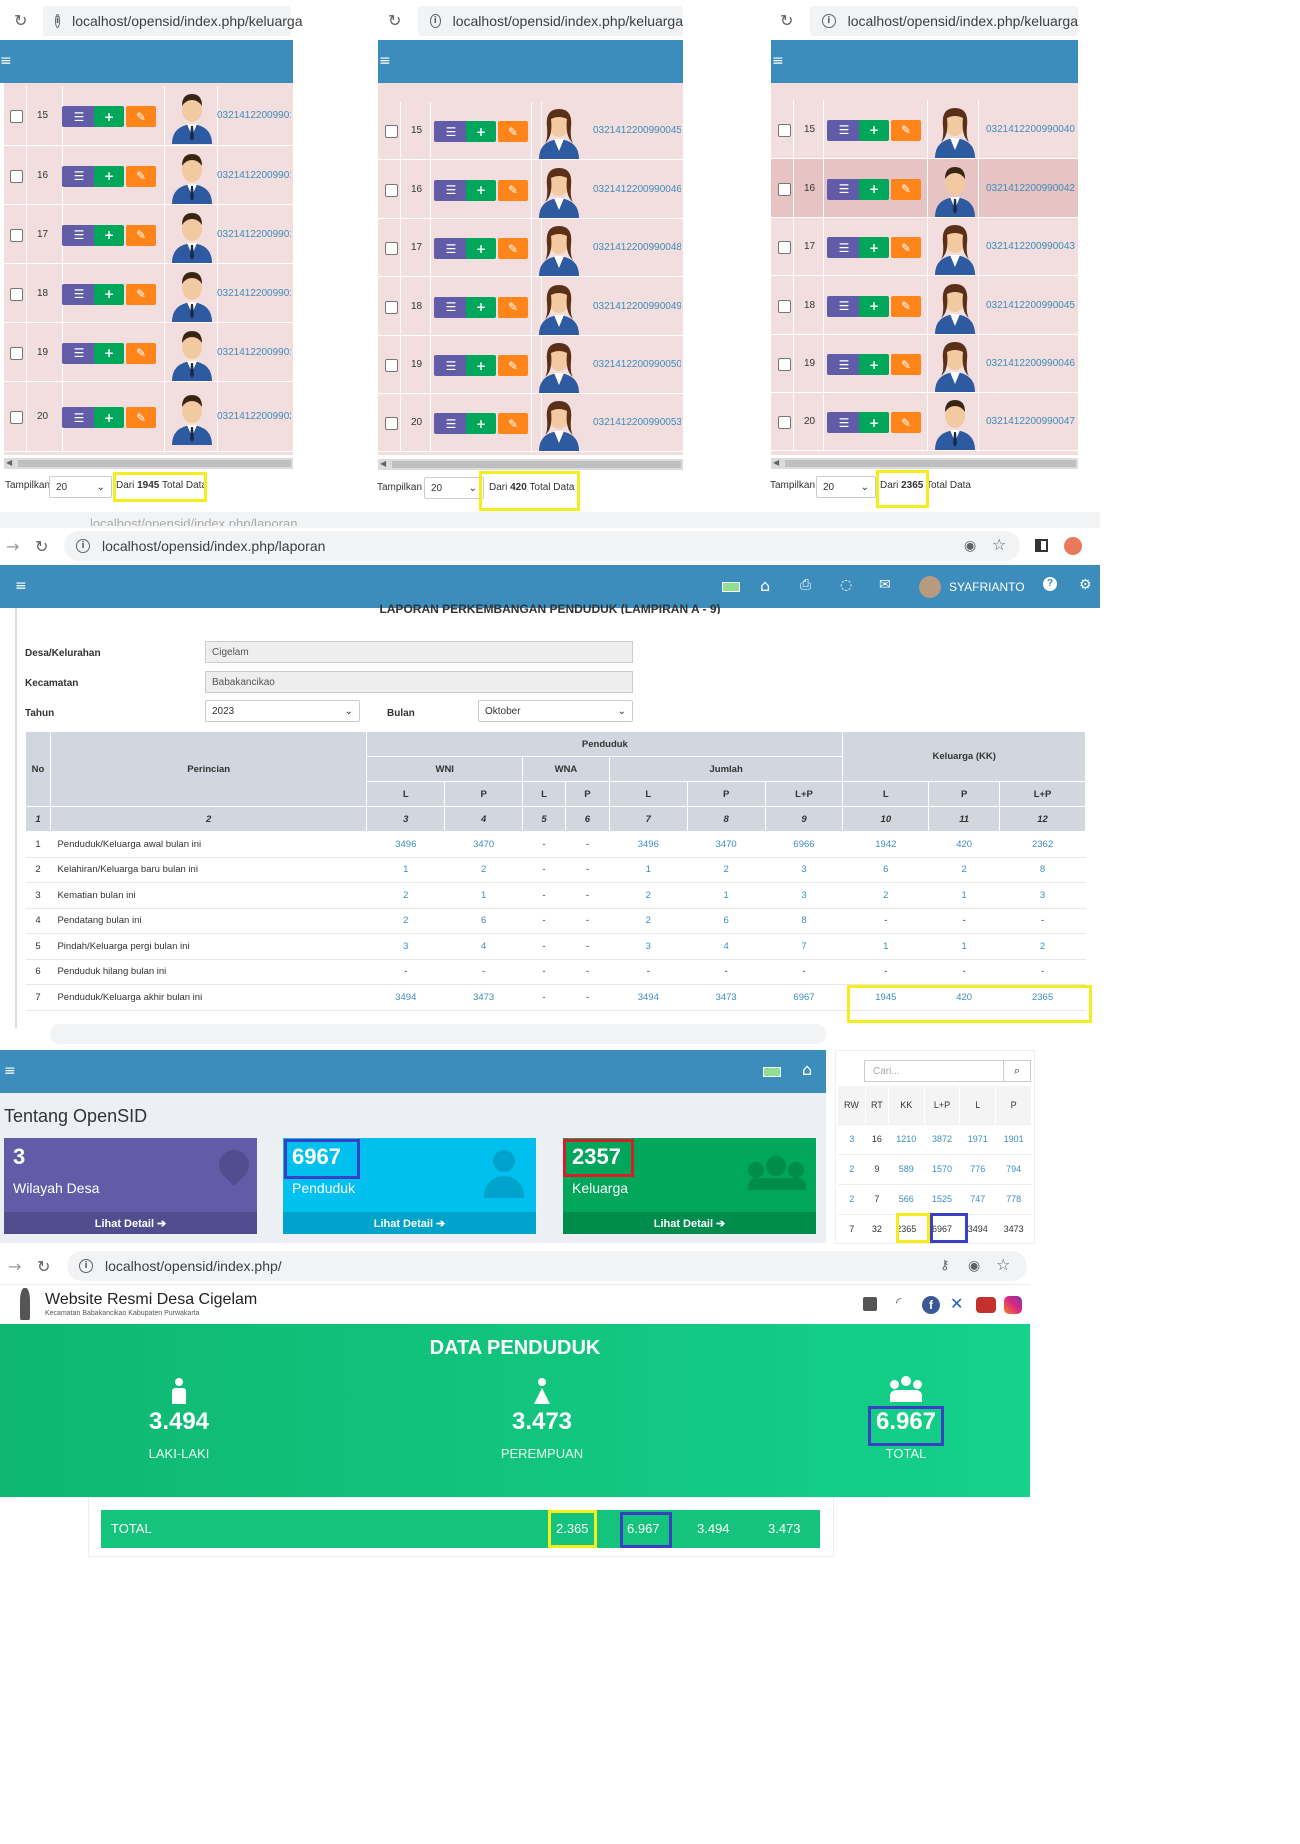 This screenshot has width=1300, height=1844. Describe the element at coordinates (6, 61) in the screenshot. I see `menu-toggle-icon: ≡` at that location.